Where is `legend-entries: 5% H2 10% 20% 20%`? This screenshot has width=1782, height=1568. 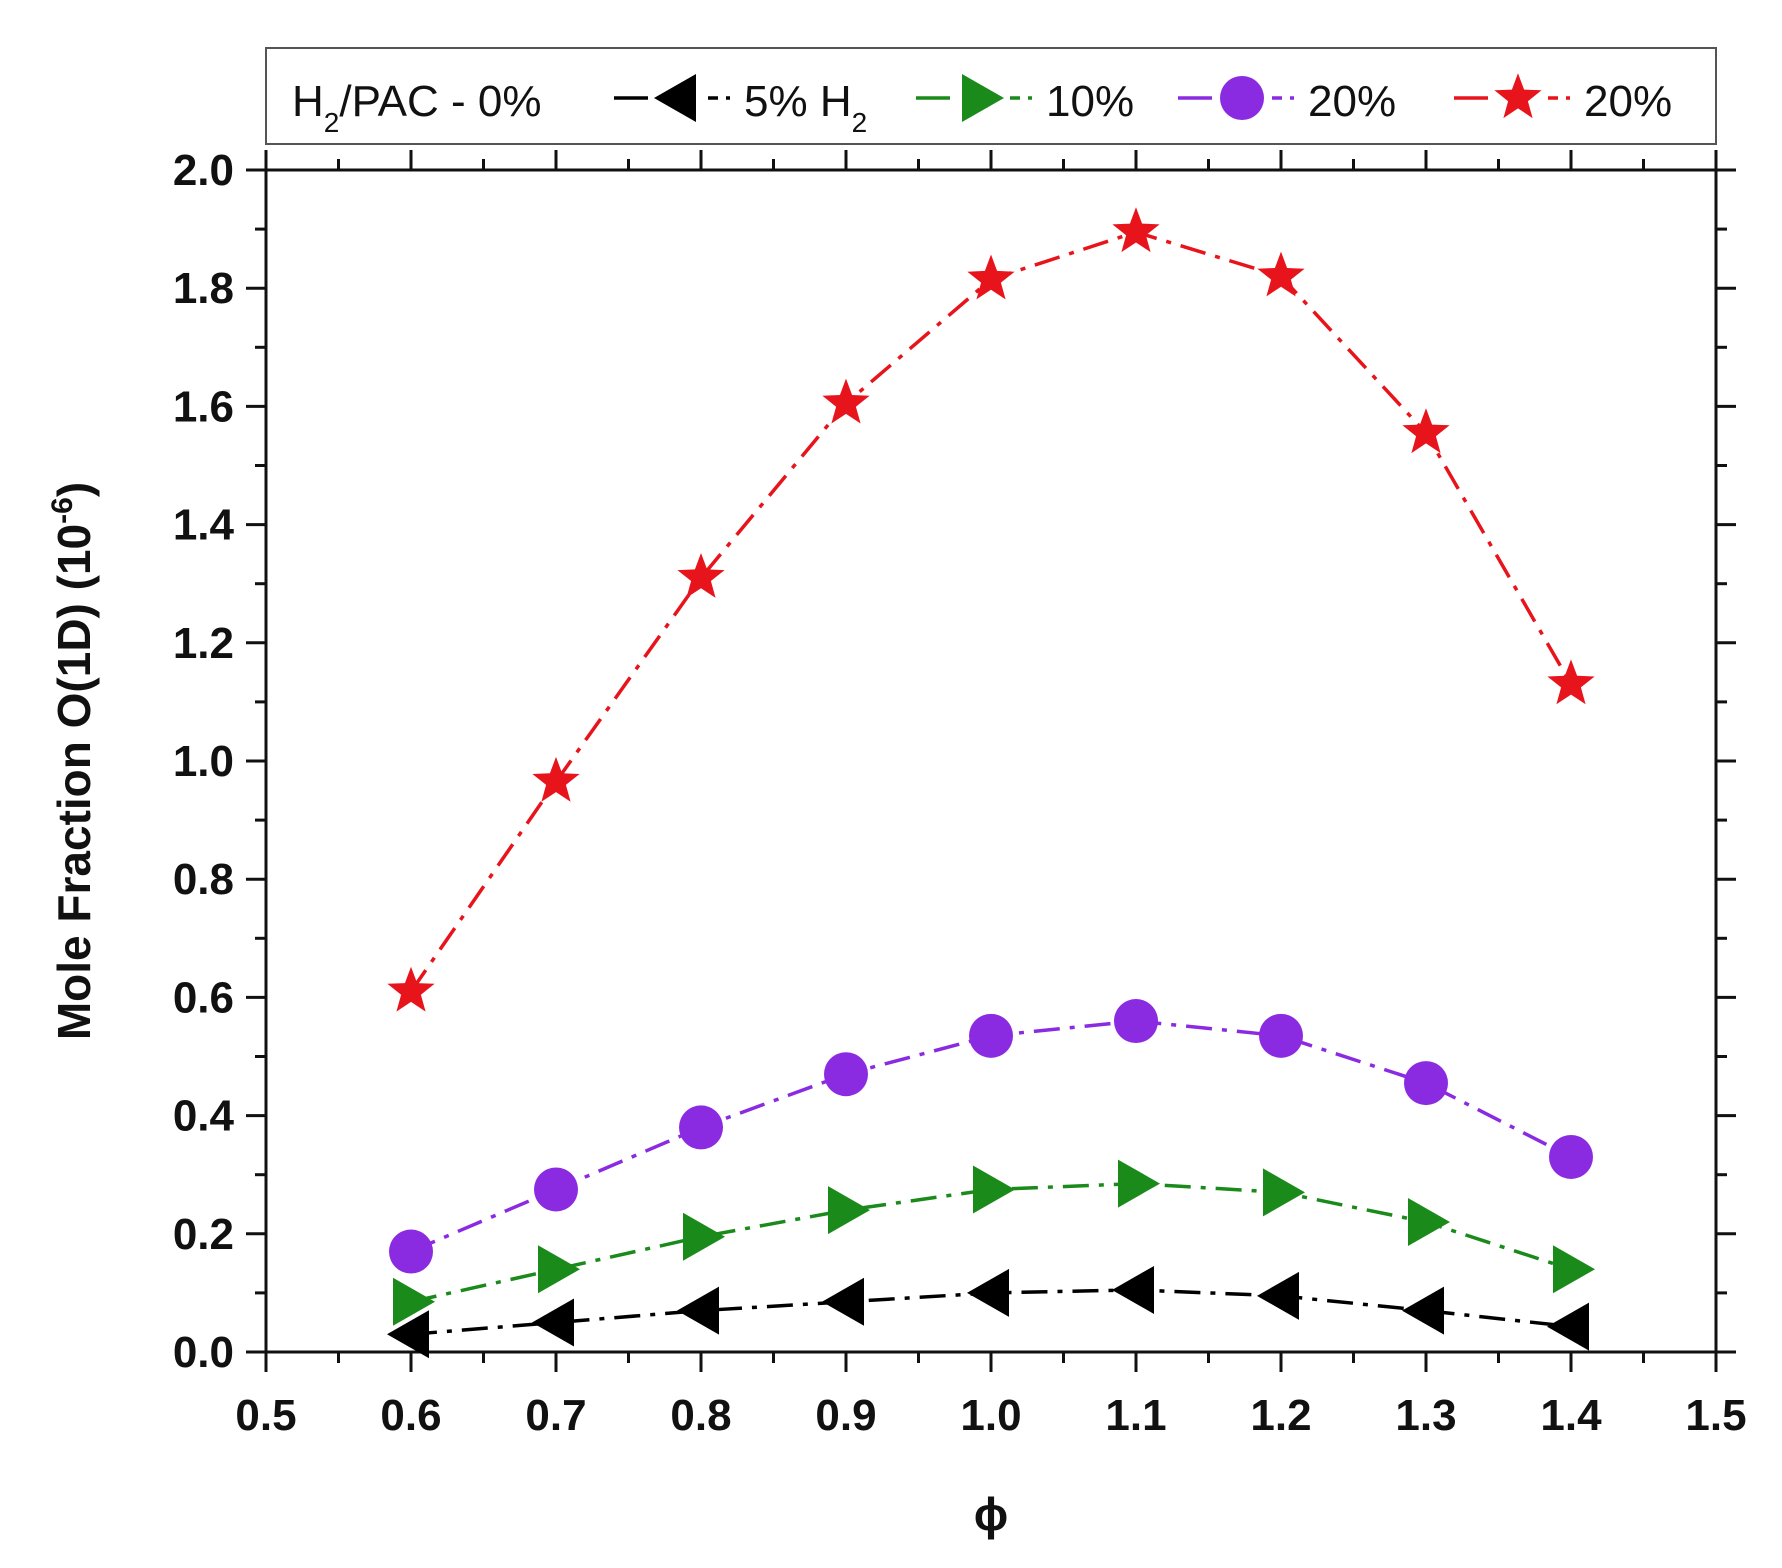
legend-entries: 5% H2 10% 20% 20% is located at coordinates (1143, 105).